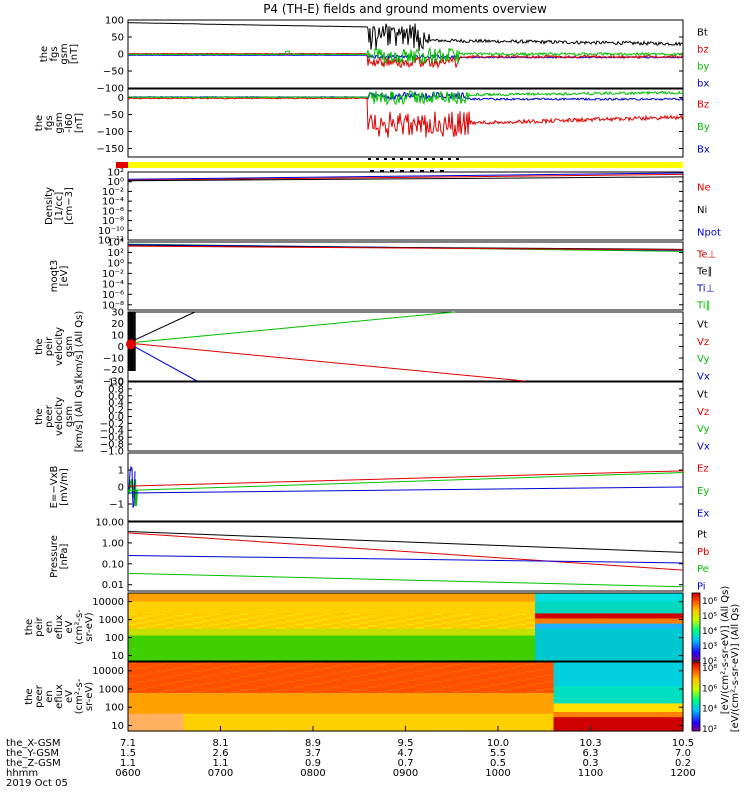 Image resolution: width=750 pixels, height=800 pixels. Describe the element at coordinates (703, 306) in the screenshot. I see `legend-label: Ti∥` at that location.